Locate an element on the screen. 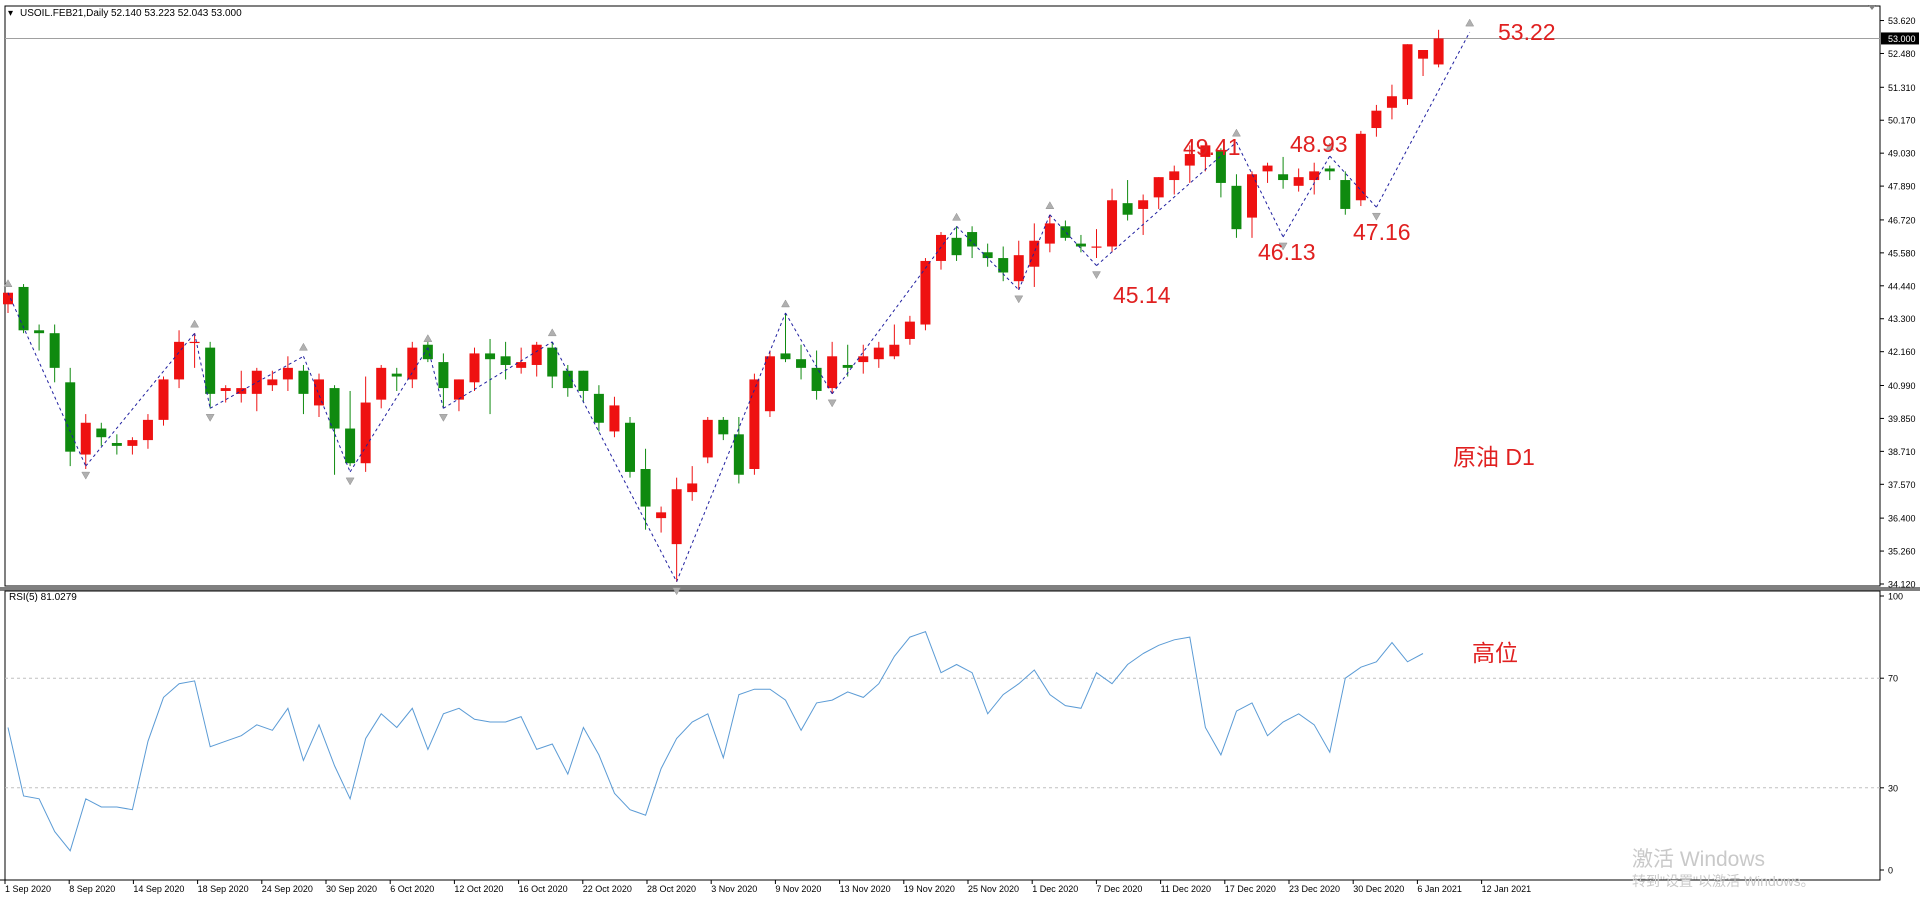  windows-activation-watermark: 激活 Windows 转到"设置"以激活 Windows。 is located at coordinates (1723, 869).